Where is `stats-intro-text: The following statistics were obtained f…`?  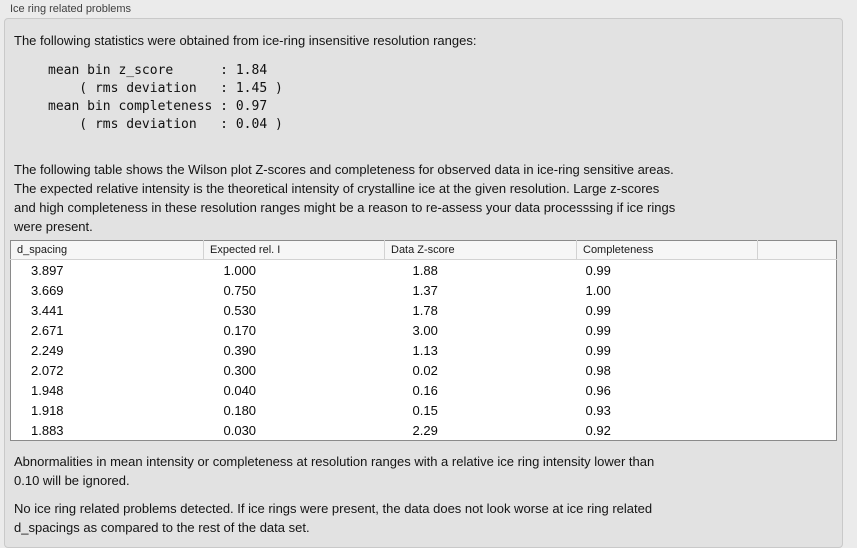
stats-intro-text: The following statistics were obtained f… is located at coordinates (245, 40).